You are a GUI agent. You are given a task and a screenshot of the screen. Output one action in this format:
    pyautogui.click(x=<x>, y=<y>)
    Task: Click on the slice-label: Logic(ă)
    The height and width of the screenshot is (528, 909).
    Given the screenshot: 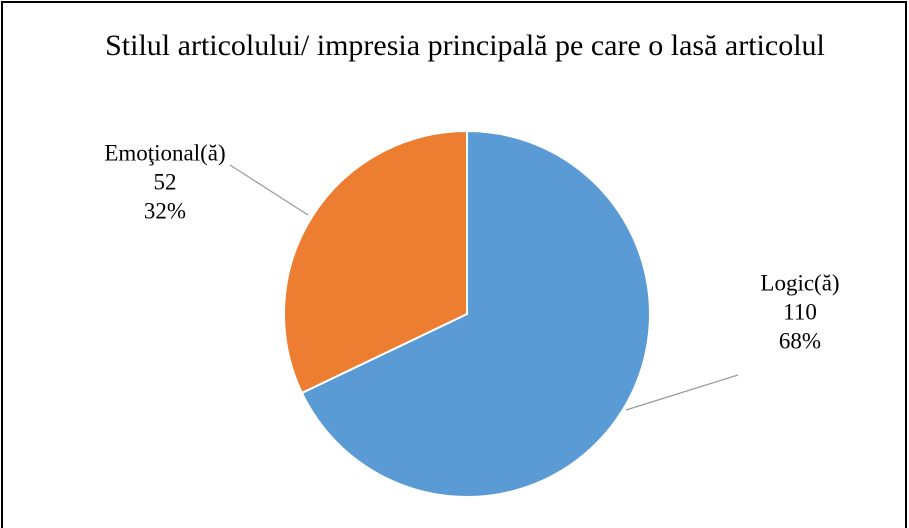 What is the action you would take?
    pyautogui.click(x=799, y=282)
    